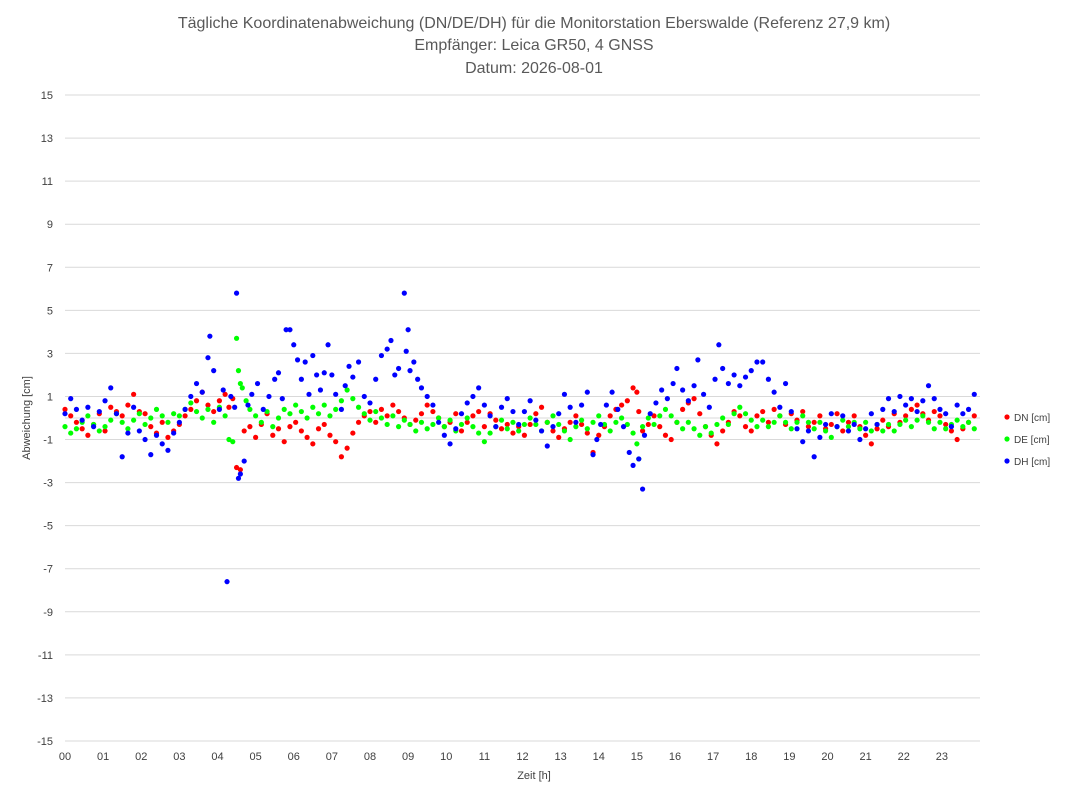 The height and width of the screenshot is (801, 1068). What do you see at coordinates (45, 742) in the screenshot?
I see `y-tick-label: -15` at bounding box center [45, 742].